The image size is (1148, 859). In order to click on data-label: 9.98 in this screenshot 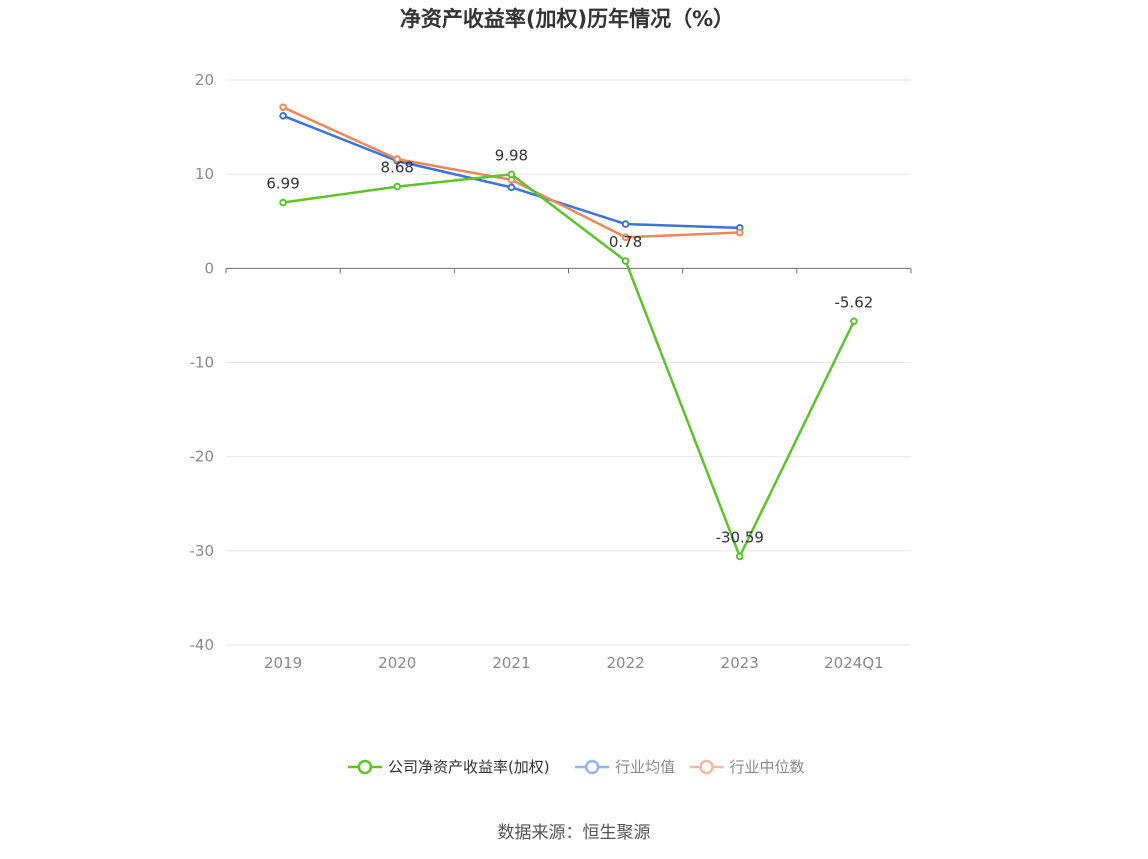, I will do `click(511, 155)`.